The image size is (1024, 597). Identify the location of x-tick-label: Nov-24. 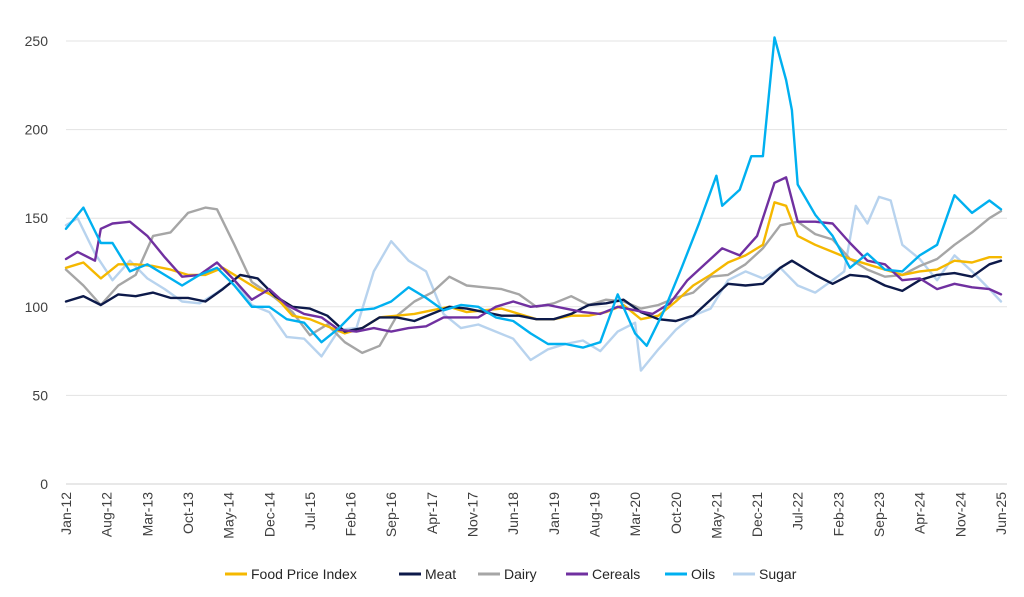
(960, 514).